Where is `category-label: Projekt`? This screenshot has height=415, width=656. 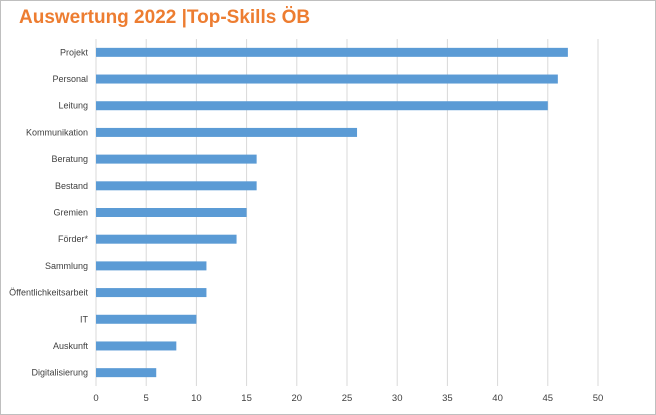
category-label: Projekt is located at coordinates (74, 52).